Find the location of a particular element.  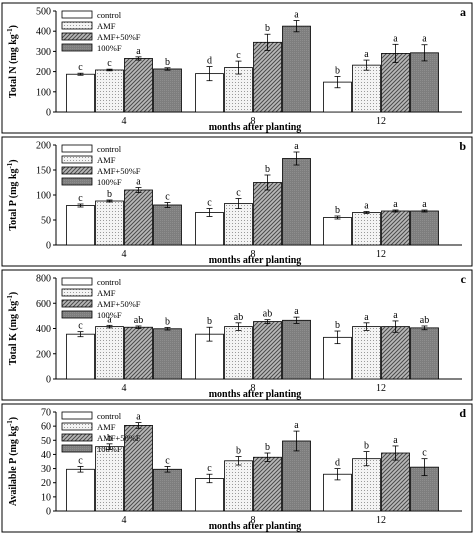

y-tick-label: 600 is located at coordinates (43, 304).